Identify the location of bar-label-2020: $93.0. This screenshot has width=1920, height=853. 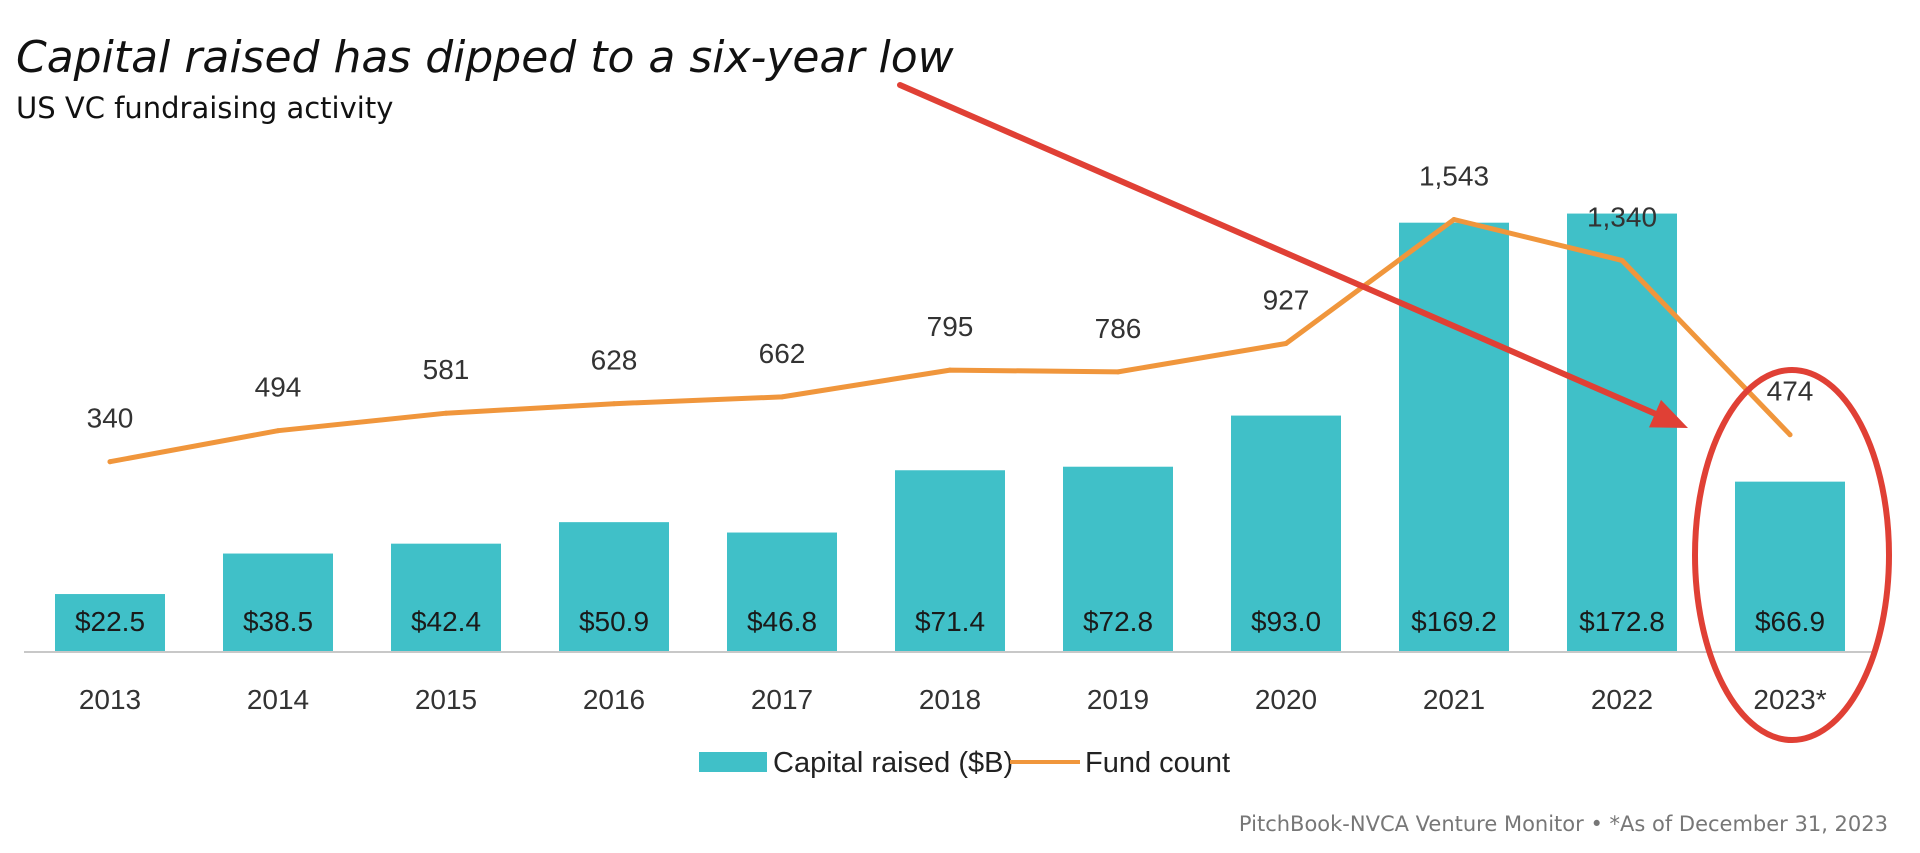
(1286, 621).